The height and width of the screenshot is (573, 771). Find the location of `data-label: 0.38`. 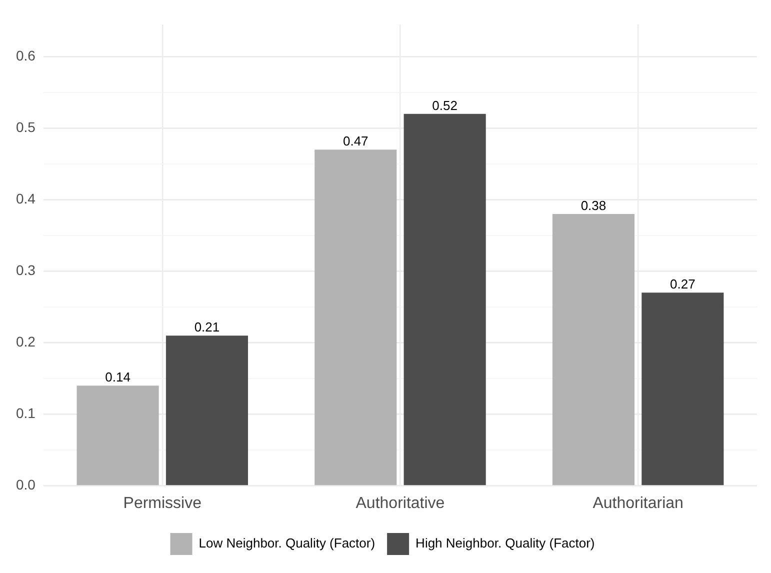

data-label: 0.38 is located at coordinates (593, 206).